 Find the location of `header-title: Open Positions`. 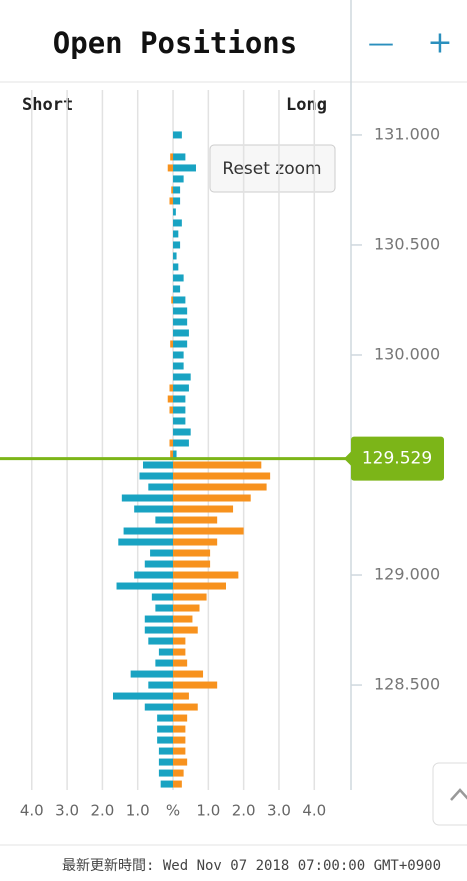

header-title: Open Positions is located at coordinates (175, 43).